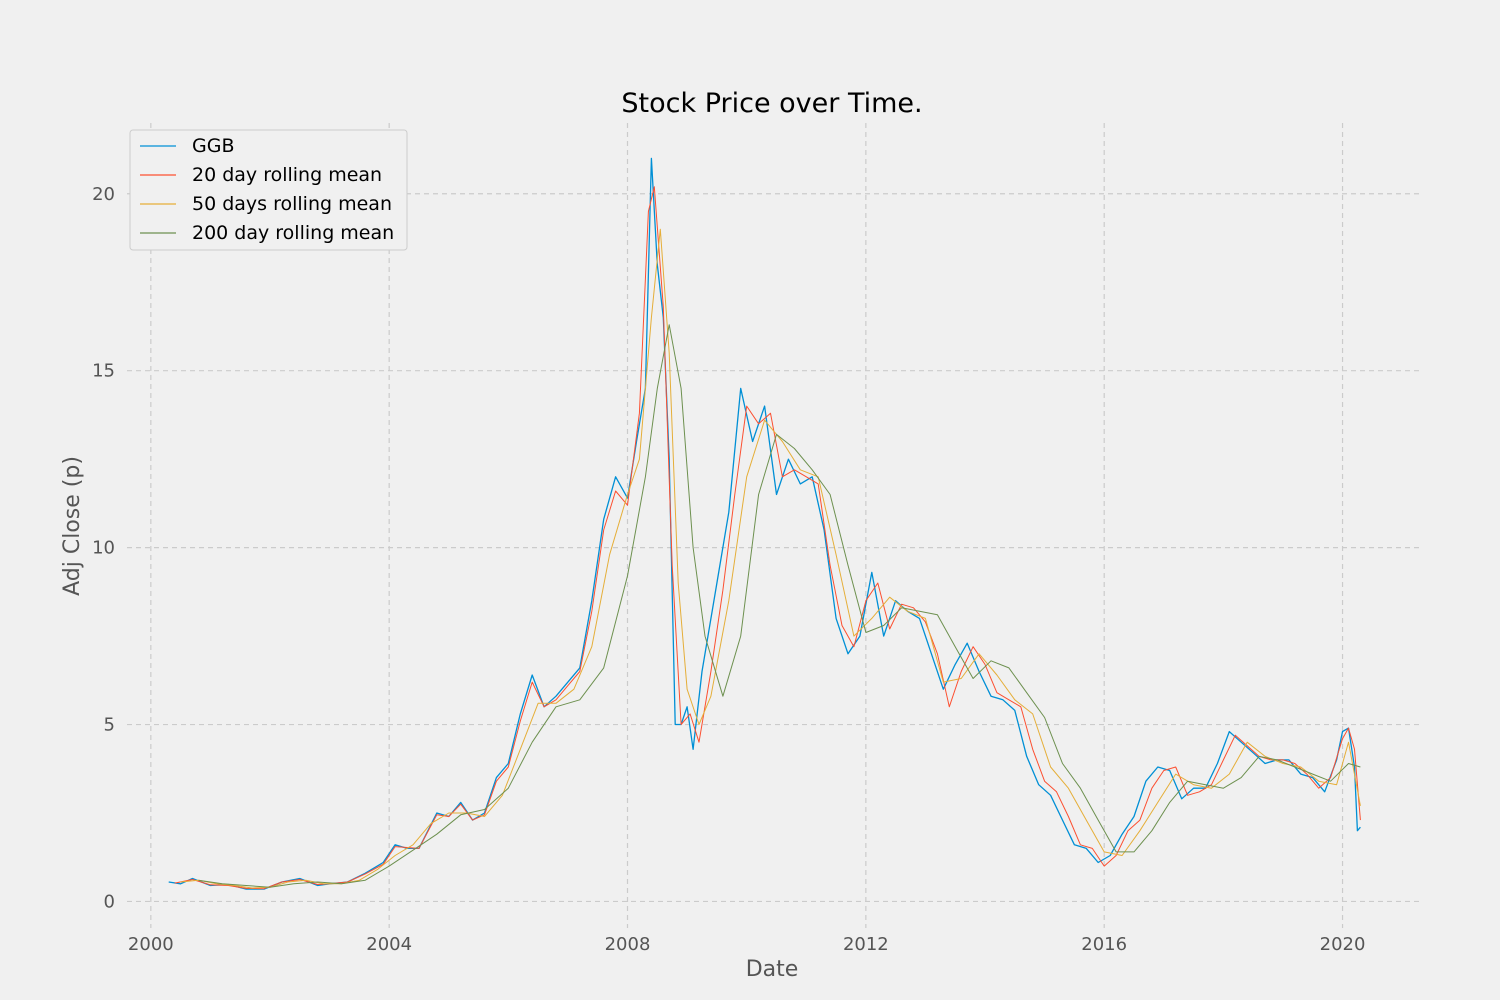  I want to click on legend-entry-label: 20 day rolling mean, so click(287, 175).